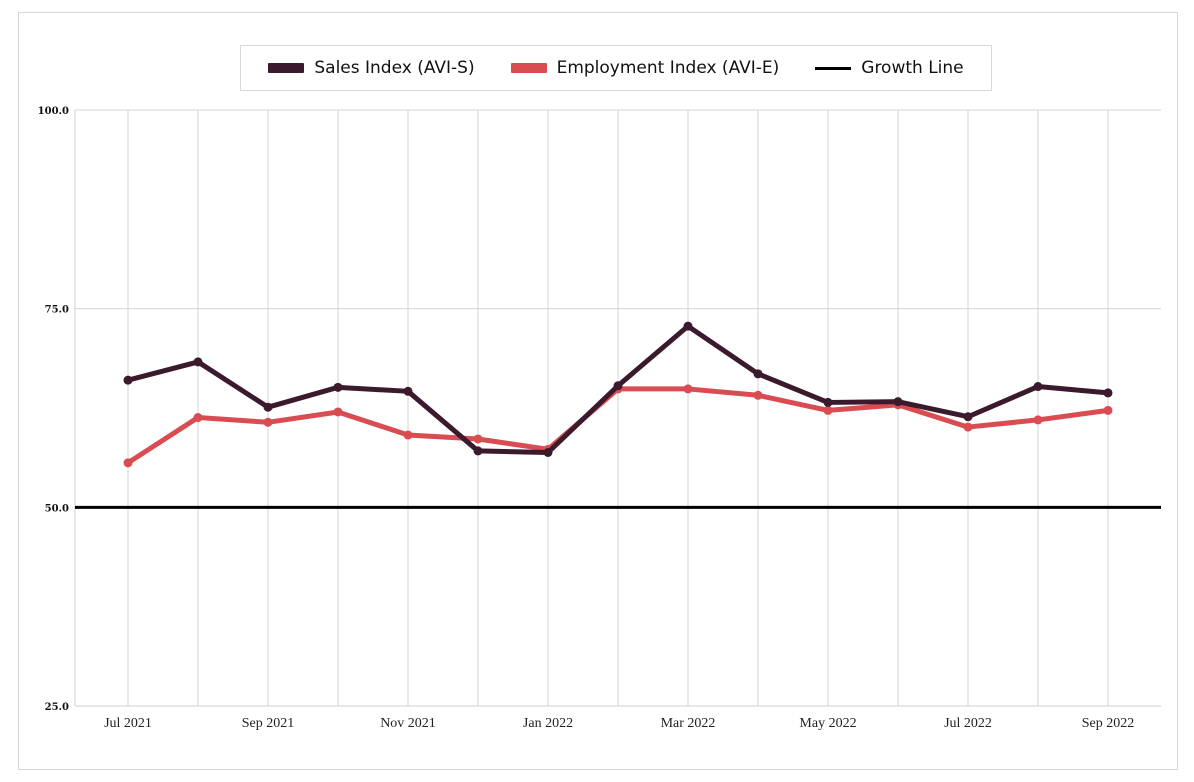  Describe the element at coordinates (688, 723) in the screenshot. I see `x-tick-label: Mar 2022` at that location.